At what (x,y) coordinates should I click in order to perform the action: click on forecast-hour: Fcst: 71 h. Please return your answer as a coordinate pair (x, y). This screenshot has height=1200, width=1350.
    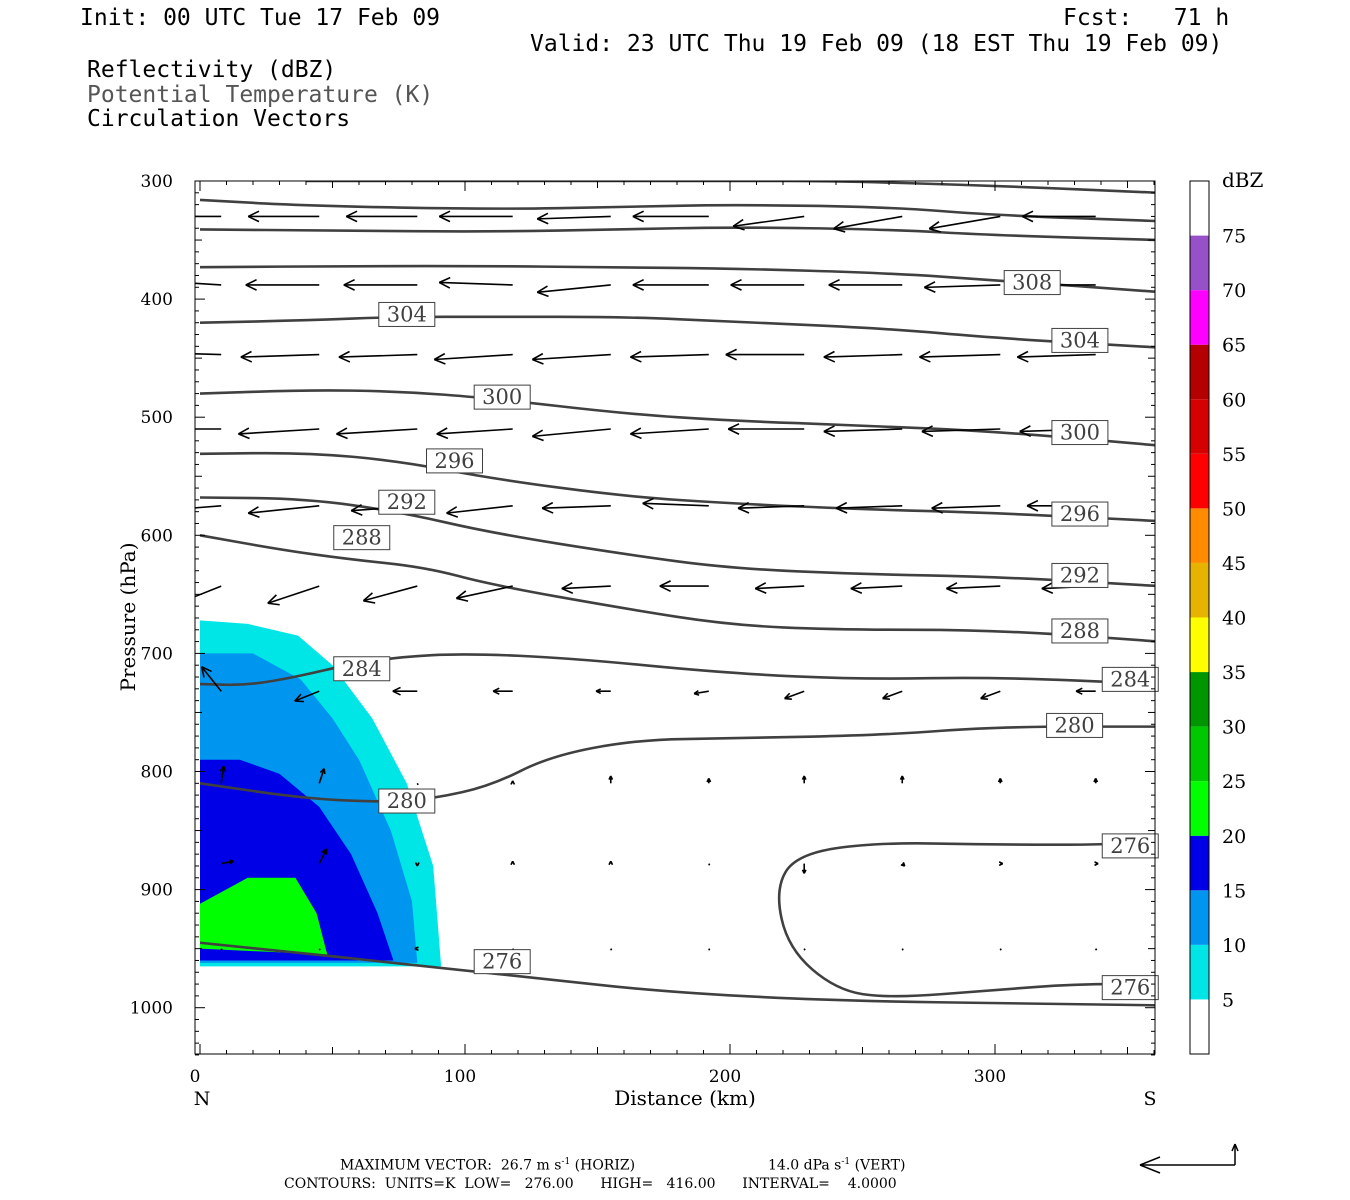
    Looking at the image, I should click on (1146, 18).